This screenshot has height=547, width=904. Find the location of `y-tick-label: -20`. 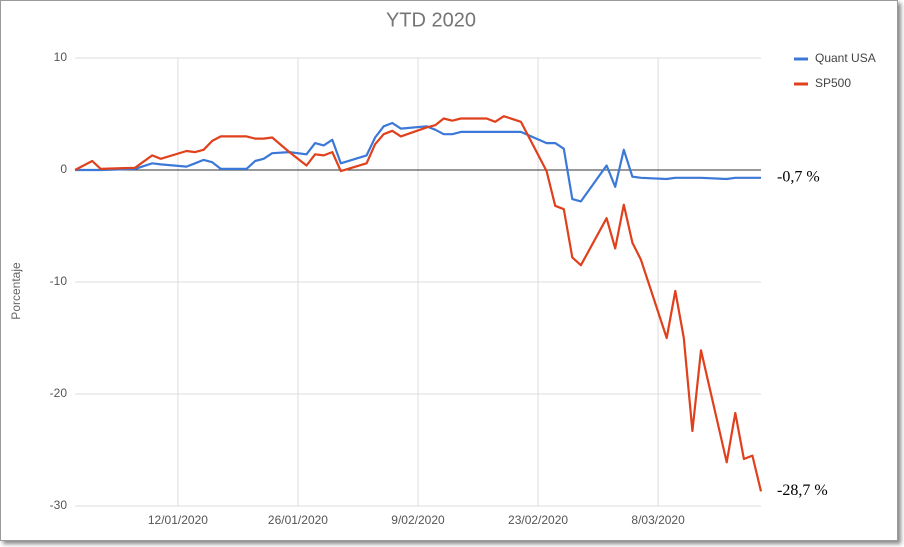

y-tick-label: -20 is located at coordinates (59, 393).